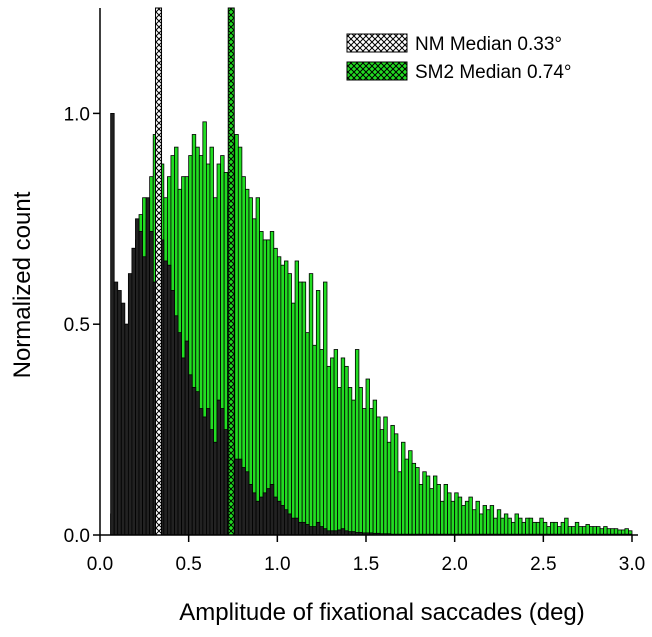 The height and width of the screenshot is (637, 652). What do you see at coordinates (77, 536) in the screenshot?
I see `y-tick-label: 0.0` at bounding box center [77, 536].